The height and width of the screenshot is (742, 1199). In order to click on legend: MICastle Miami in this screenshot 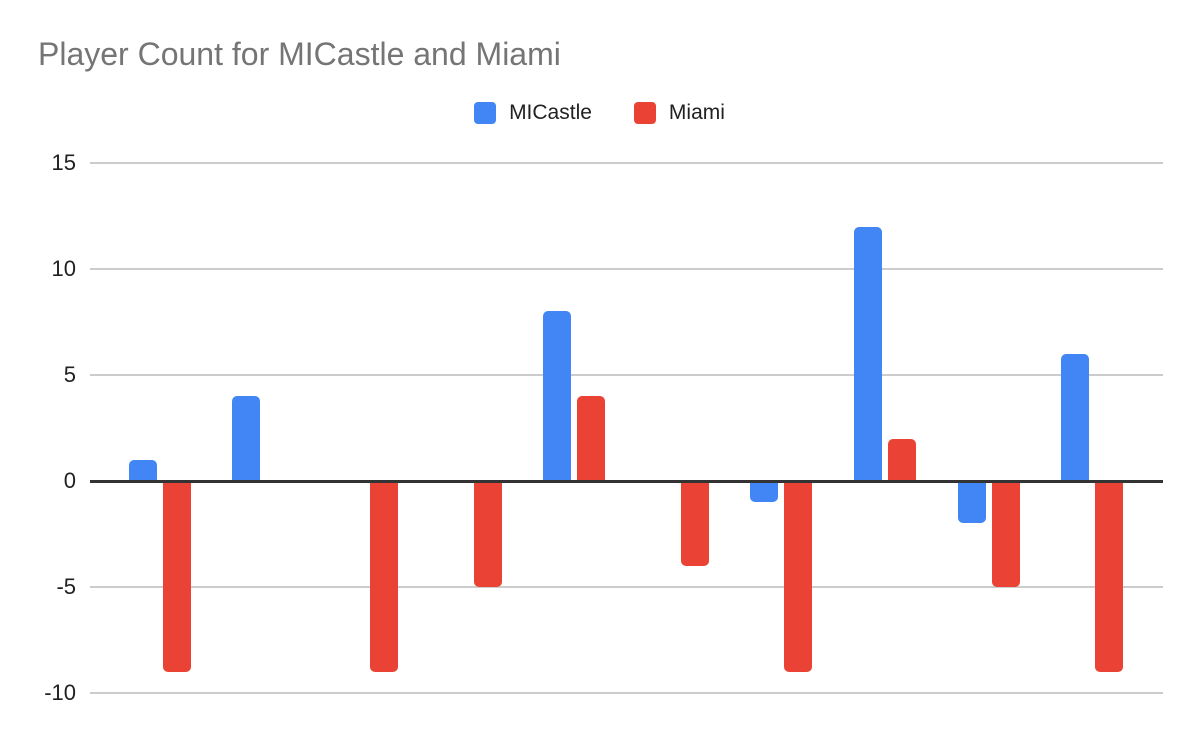, I will do `click(599, 113)`.